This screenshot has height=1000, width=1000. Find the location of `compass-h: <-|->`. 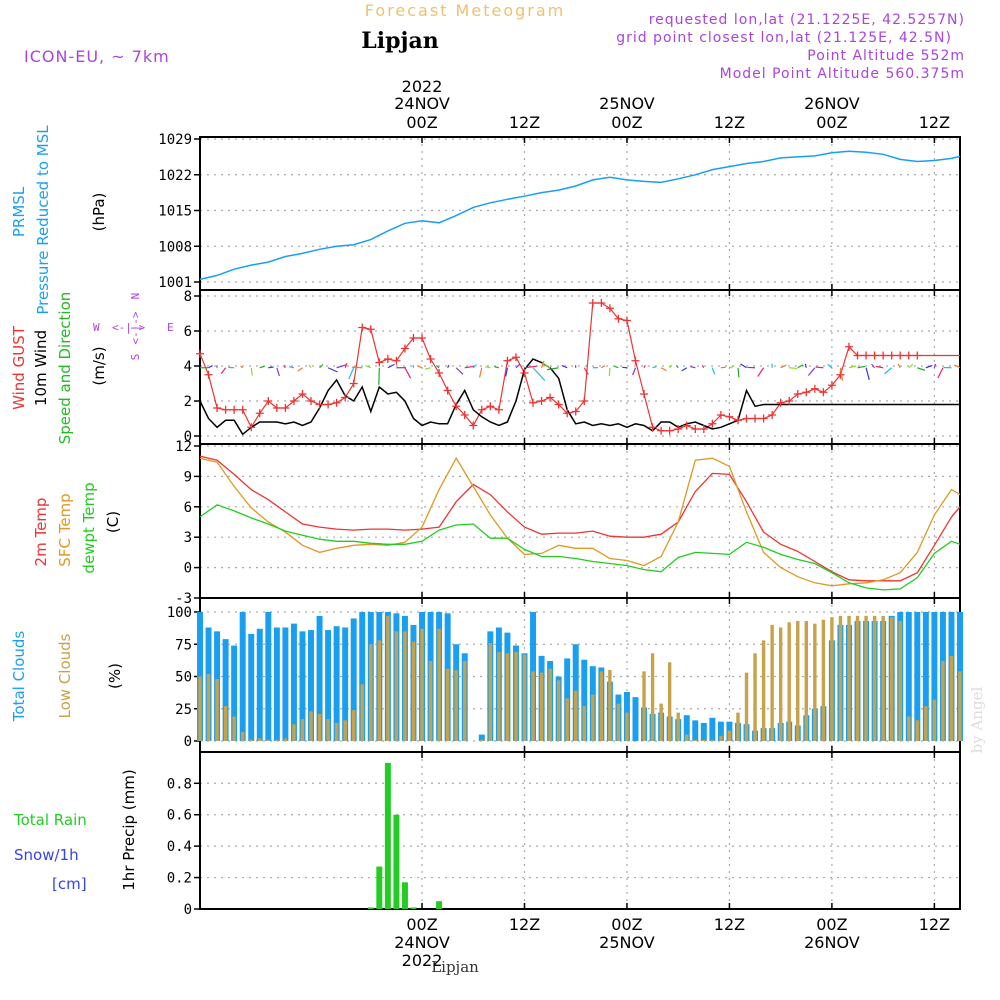

compass-h: <-|-> is located at coordinates (128, 327).